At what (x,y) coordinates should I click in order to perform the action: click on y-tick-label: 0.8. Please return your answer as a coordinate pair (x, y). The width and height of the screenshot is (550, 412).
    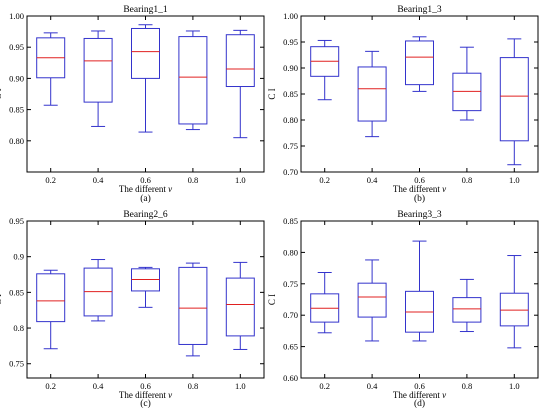
    Looking at the image, I should click on (18, 328).